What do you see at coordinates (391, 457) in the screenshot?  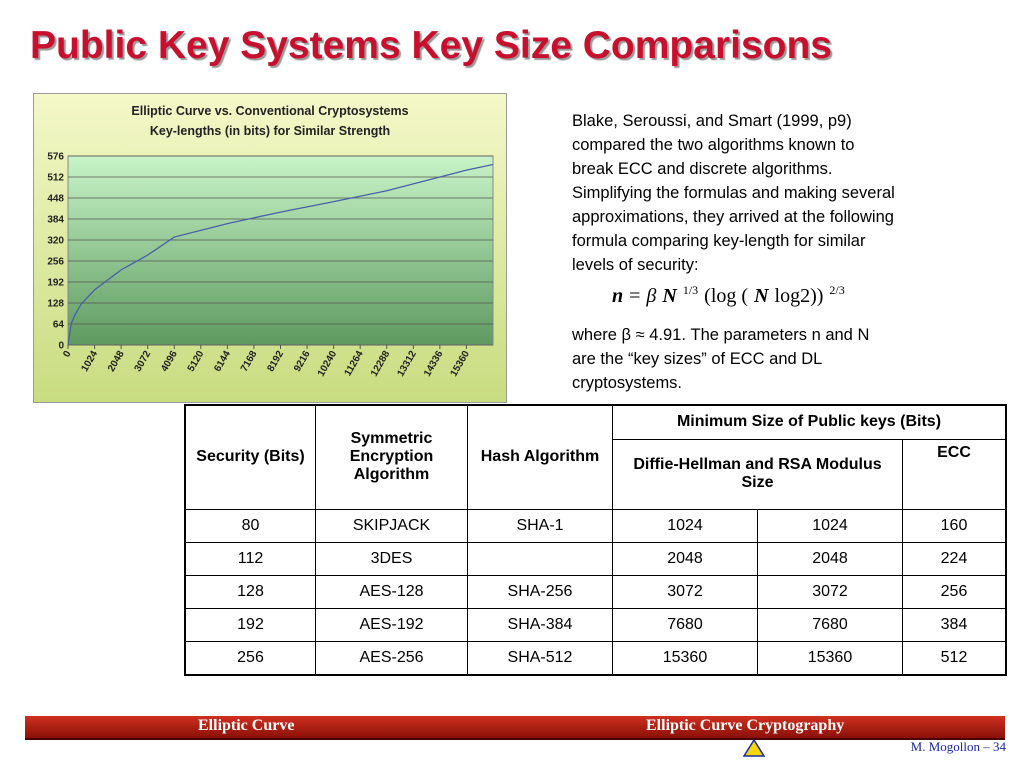 I see `header-cell: Symmetric Encryption Algorithm` at bounding box center [391, 457].